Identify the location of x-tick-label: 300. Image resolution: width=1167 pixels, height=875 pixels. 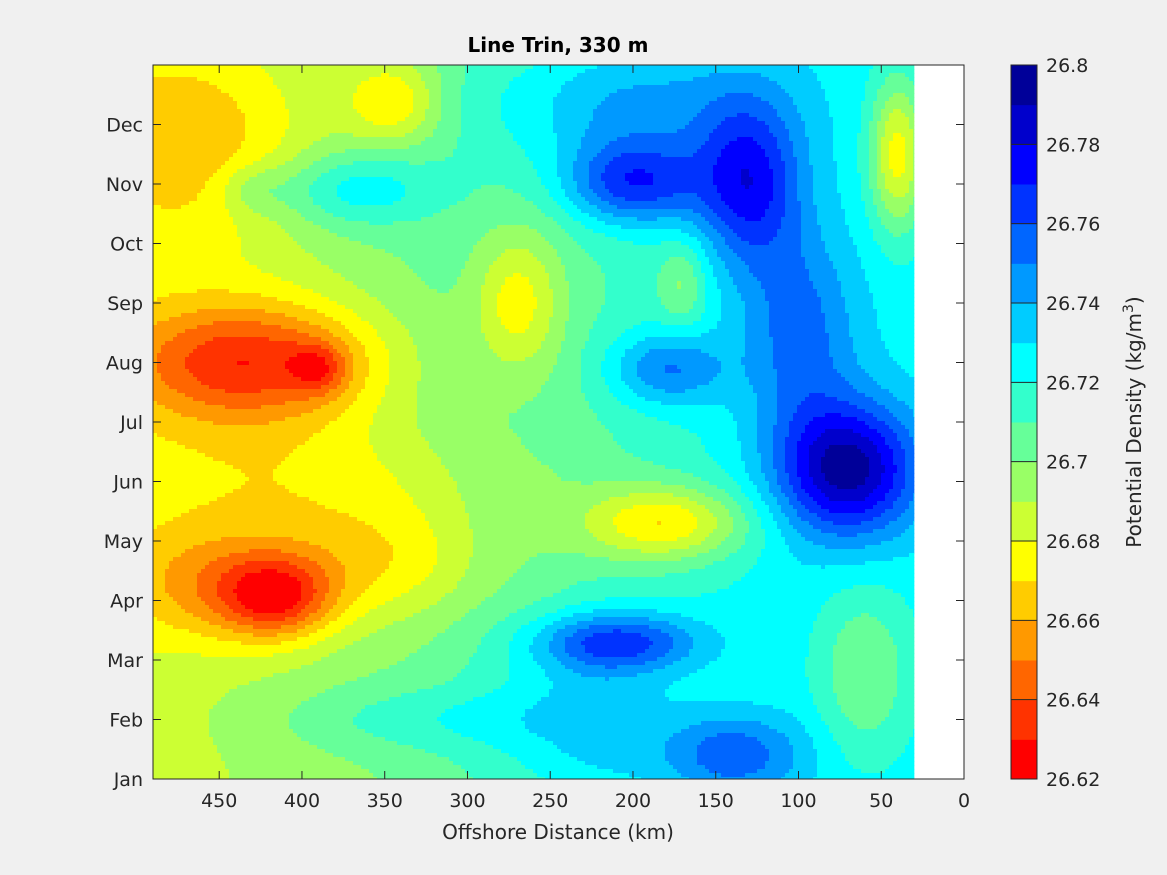
(467, 801).